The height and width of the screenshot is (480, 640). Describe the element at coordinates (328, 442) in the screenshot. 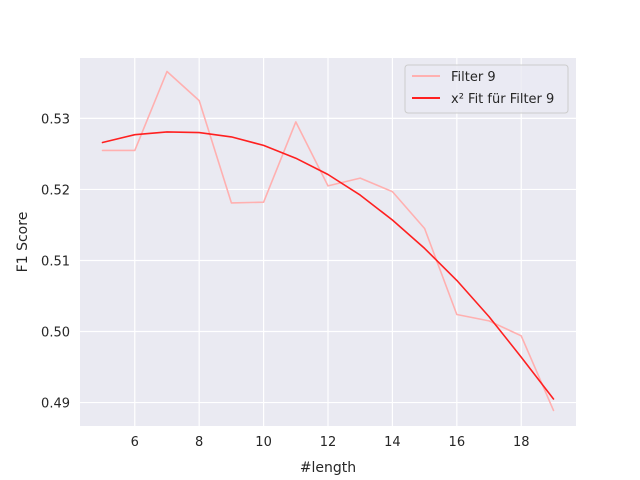

I see `x-tick-label: 12` at that location.